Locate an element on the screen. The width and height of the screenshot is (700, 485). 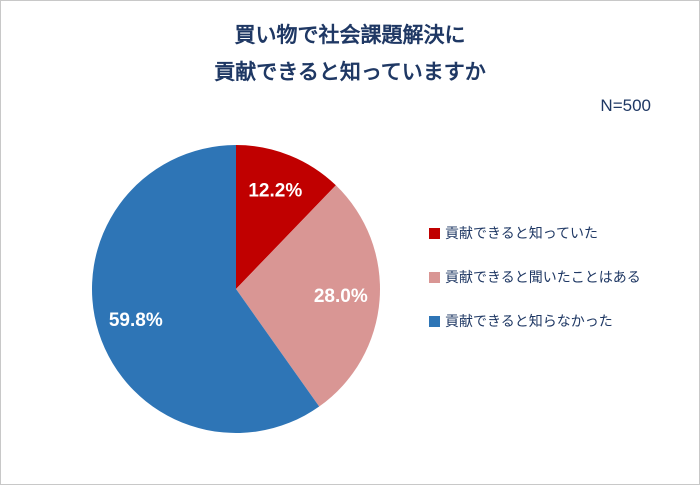
legend-item-didnt-know: 貢献できると知らなかった is located at coordinates (535, 321).